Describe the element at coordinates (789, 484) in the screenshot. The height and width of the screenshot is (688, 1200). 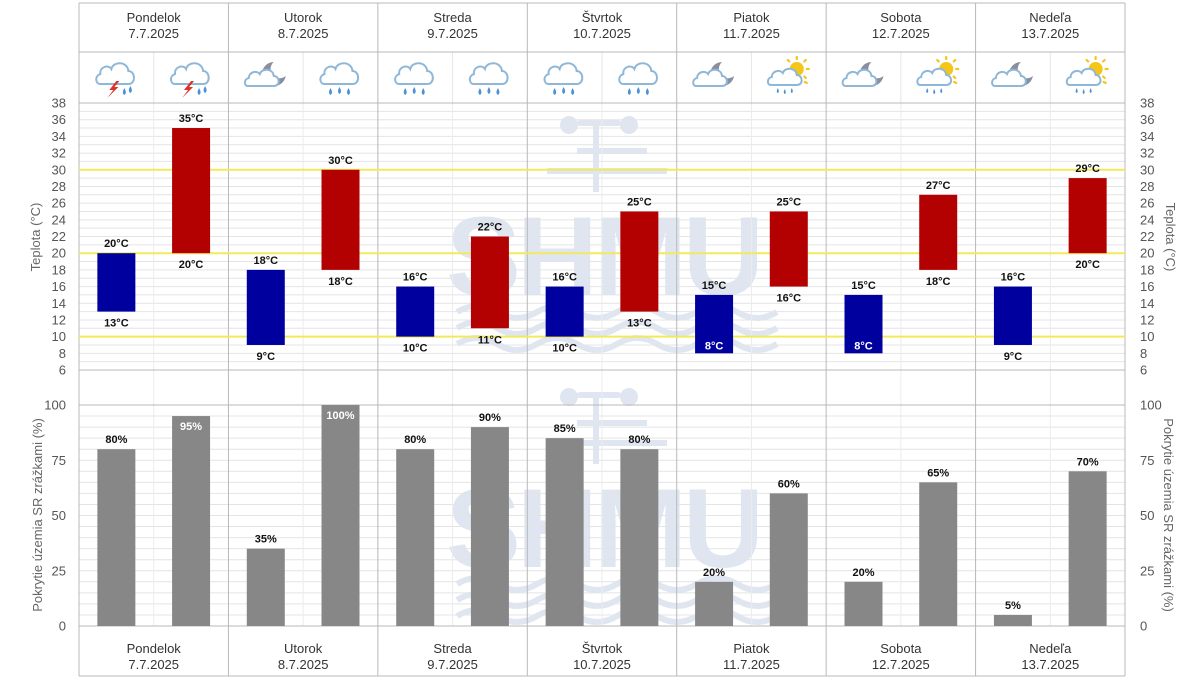
I see `precip-label: 60%` at that location.